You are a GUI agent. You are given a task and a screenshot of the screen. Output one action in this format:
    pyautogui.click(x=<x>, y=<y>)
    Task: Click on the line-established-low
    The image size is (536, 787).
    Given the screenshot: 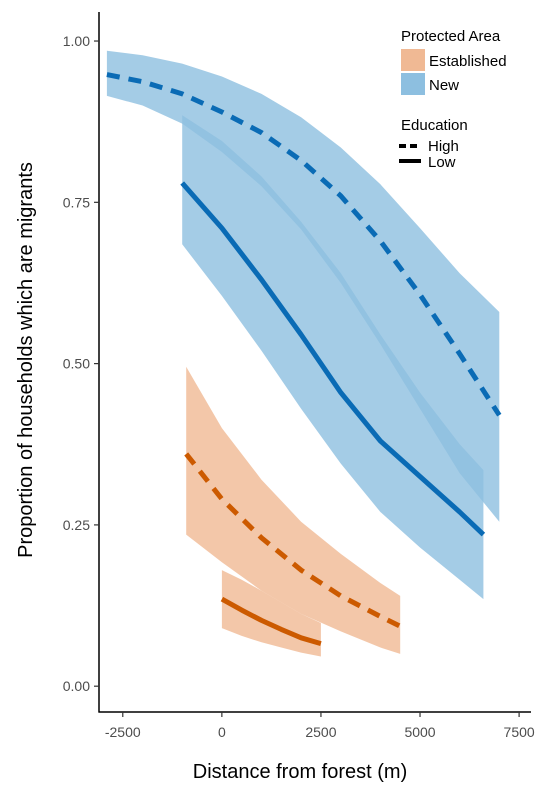 What is the action you would take?
    pyautogui.click(x=271, y=621)
    